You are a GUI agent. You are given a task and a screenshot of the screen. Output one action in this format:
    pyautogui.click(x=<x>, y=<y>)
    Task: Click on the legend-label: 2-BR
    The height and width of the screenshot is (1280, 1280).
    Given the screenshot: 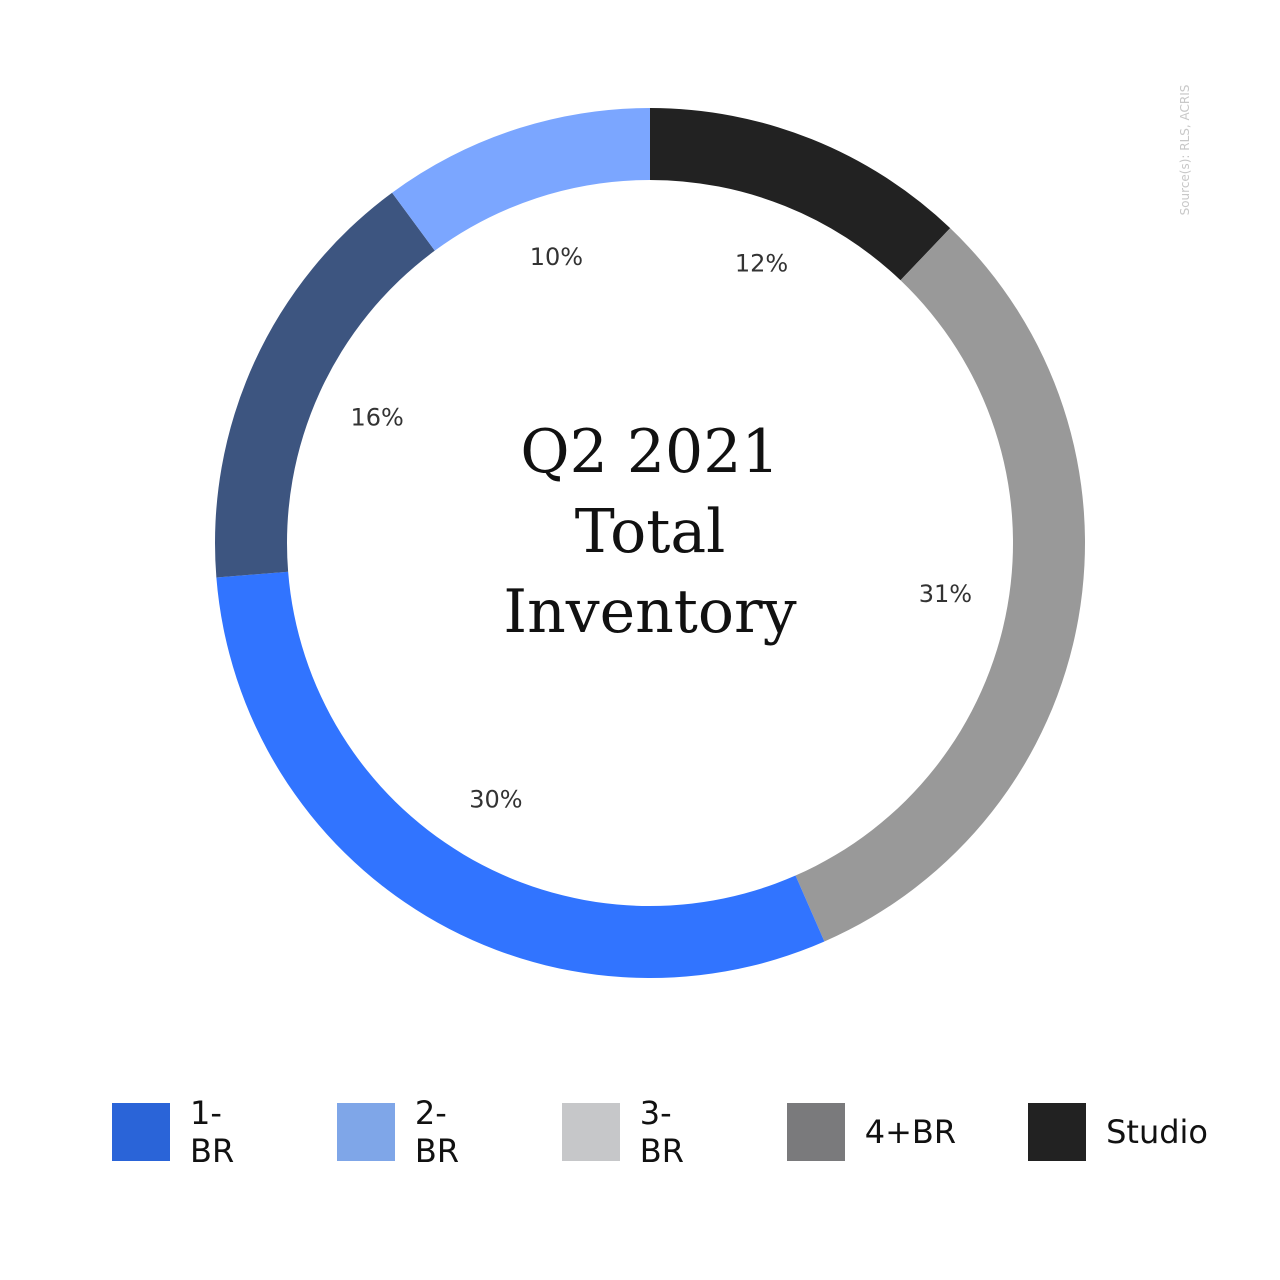 What is the action you would take?
    pyautogui.click(x=437, y=1132)
    